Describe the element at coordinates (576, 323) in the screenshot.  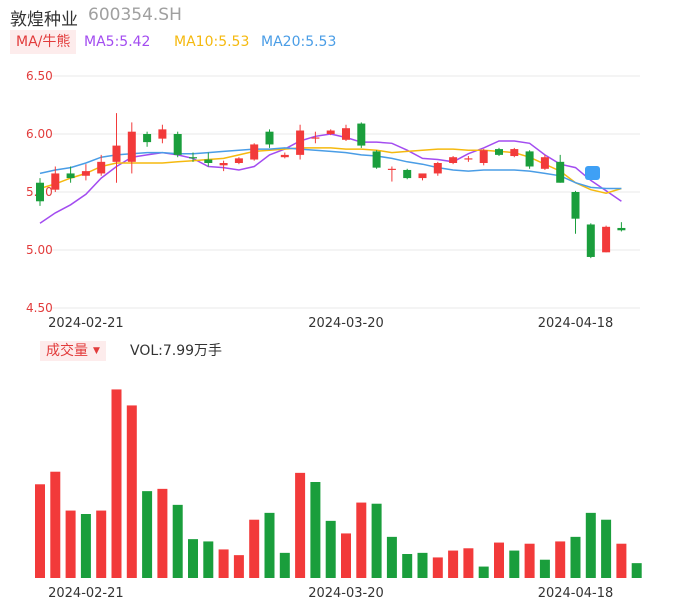
I see `x-tick-label: 2024-04-18` at that location.